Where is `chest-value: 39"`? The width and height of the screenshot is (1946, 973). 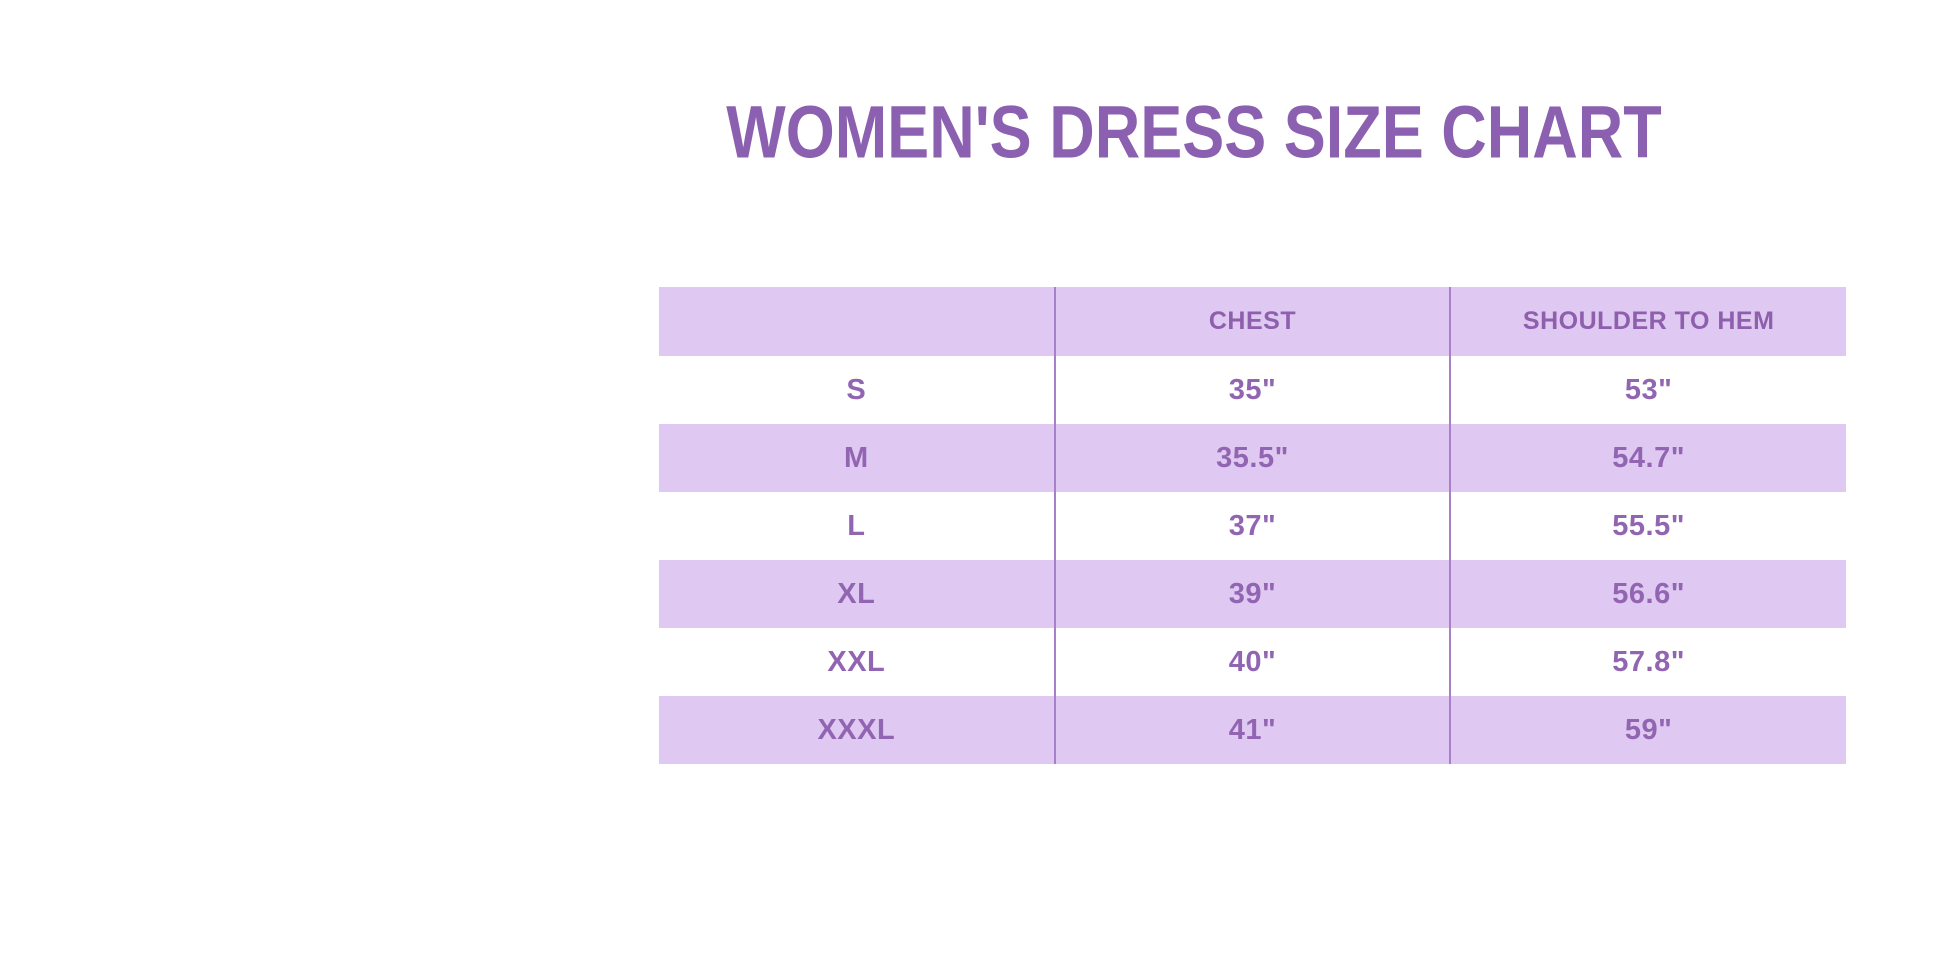
chest-value: 39" is located at coordinates (1252, 594).